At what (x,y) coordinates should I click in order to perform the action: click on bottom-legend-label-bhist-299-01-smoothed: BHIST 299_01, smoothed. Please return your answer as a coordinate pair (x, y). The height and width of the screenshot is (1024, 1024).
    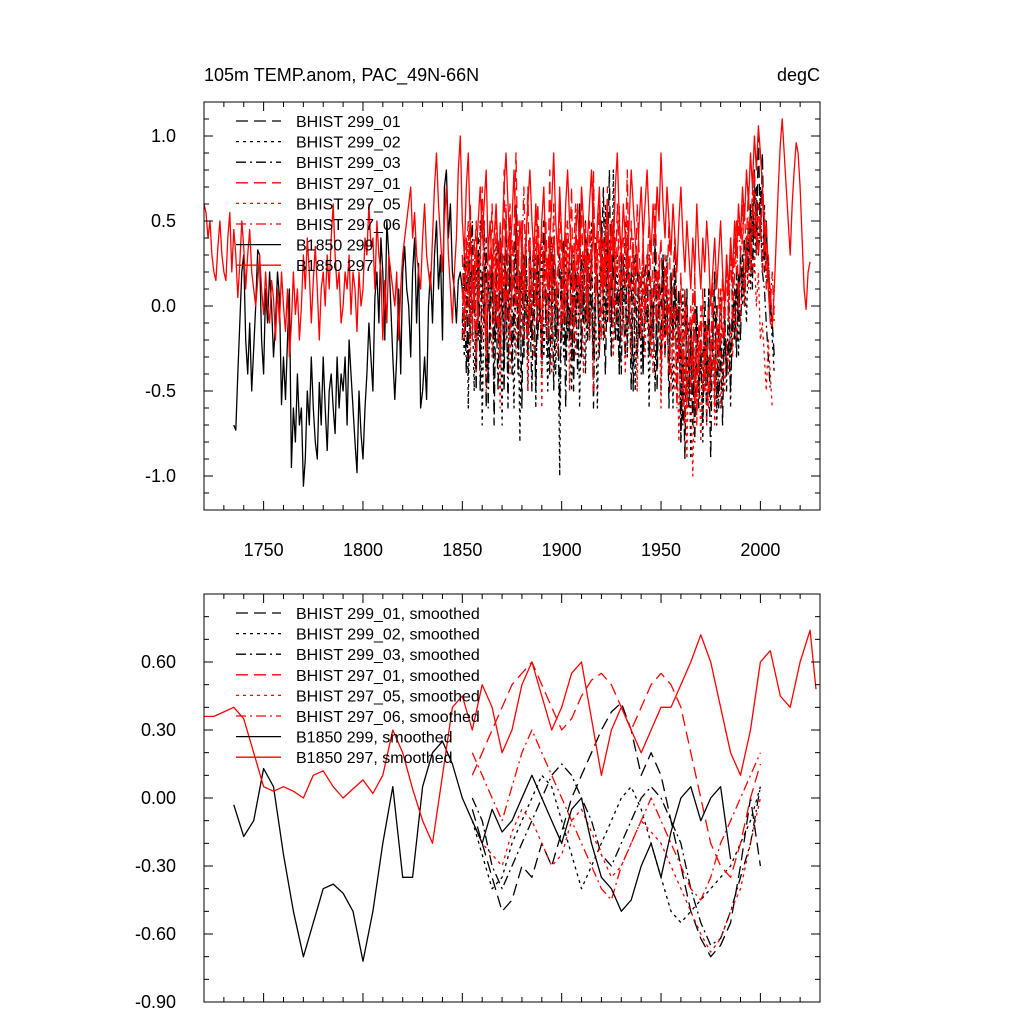
    Looking at the image, I should click on (388, 614).